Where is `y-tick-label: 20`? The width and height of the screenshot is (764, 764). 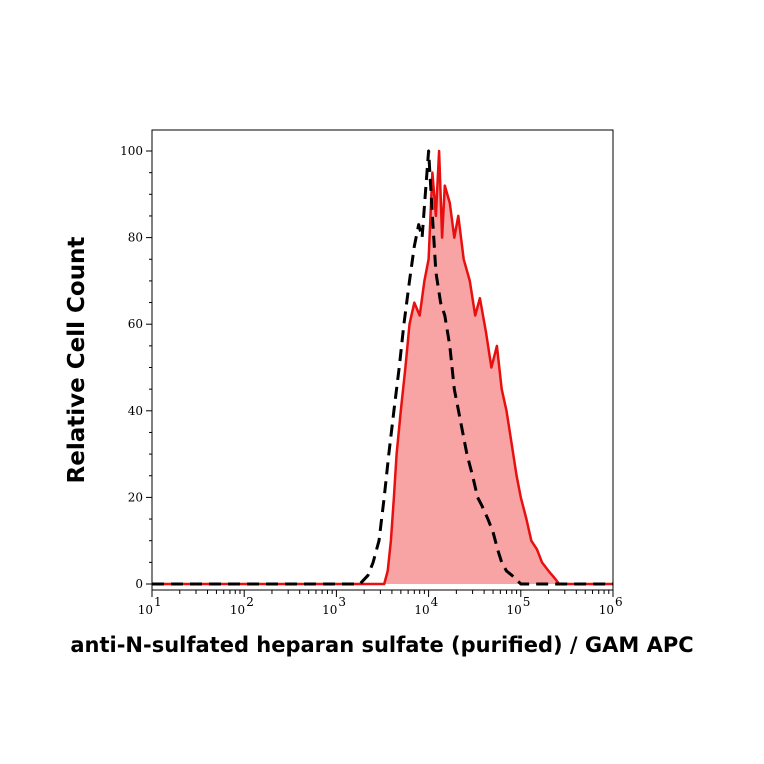 y-tick-label: 20 is located at coordinates (135, 497).